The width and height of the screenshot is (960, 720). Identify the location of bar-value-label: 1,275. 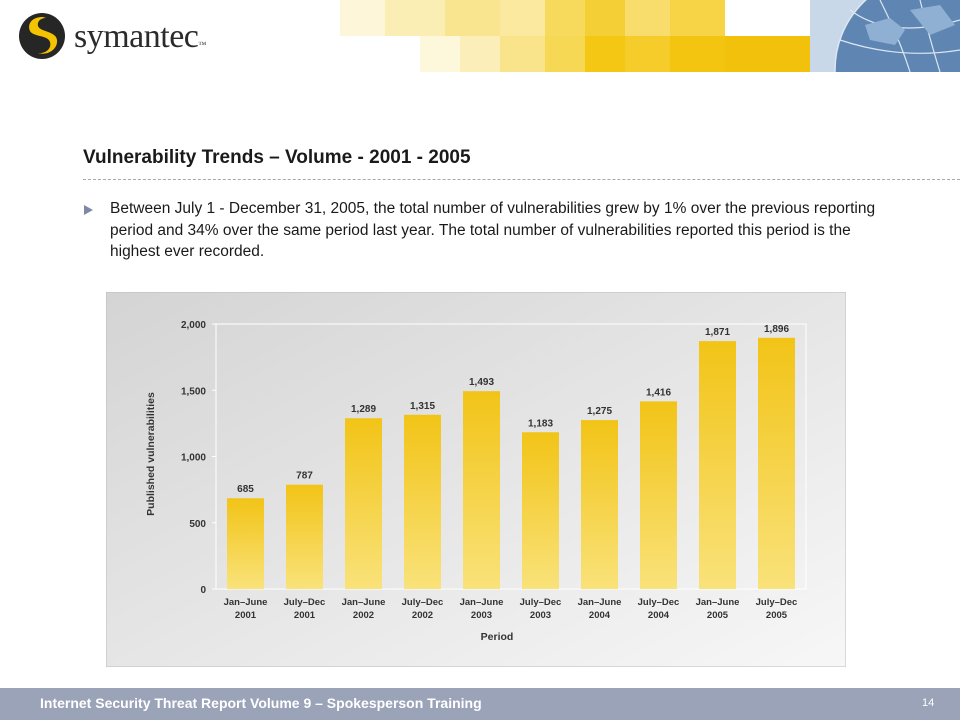
(599, 411).